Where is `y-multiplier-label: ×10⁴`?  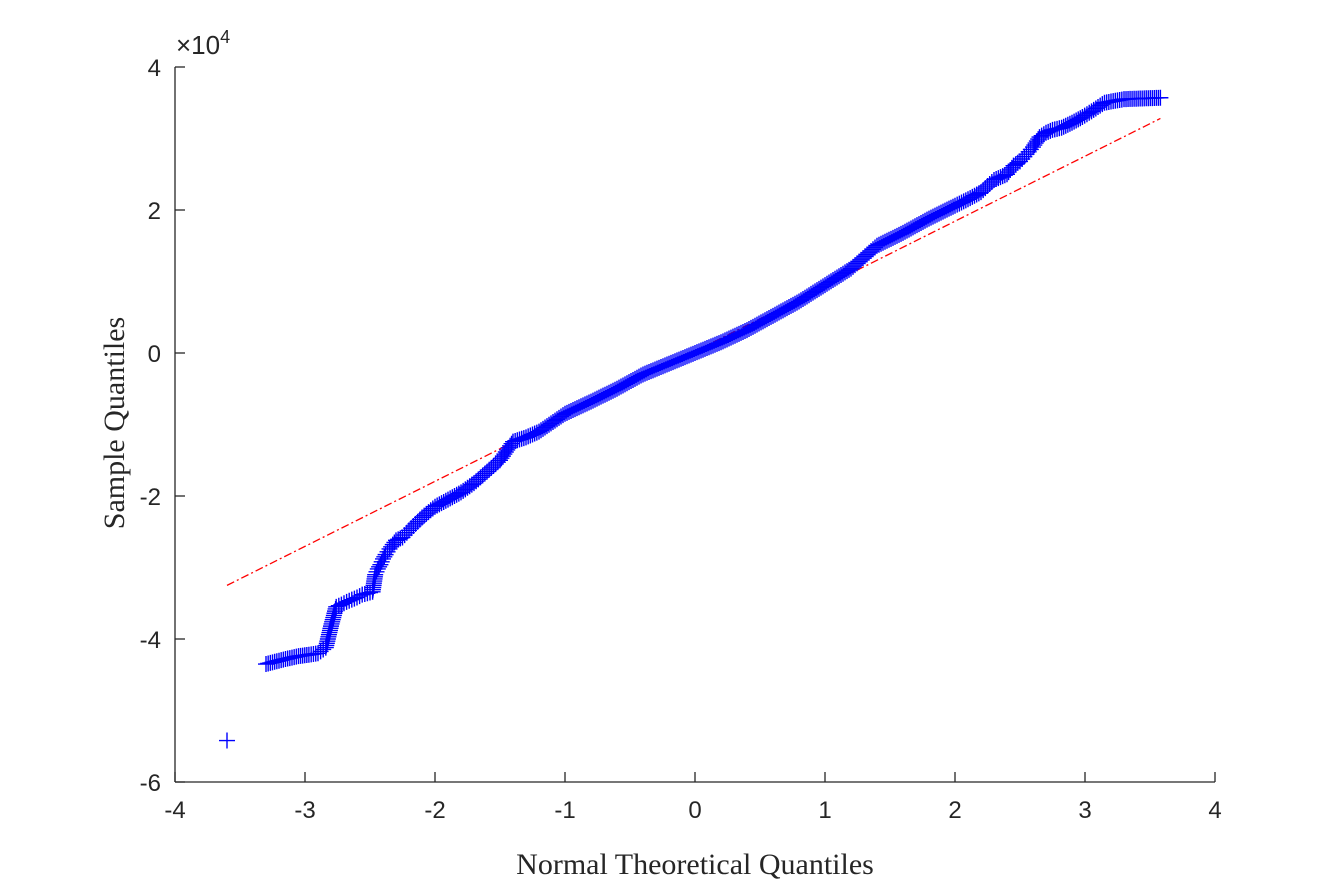 y-multiplier-label: ×10⁴ is located at coordinates (203, 43).